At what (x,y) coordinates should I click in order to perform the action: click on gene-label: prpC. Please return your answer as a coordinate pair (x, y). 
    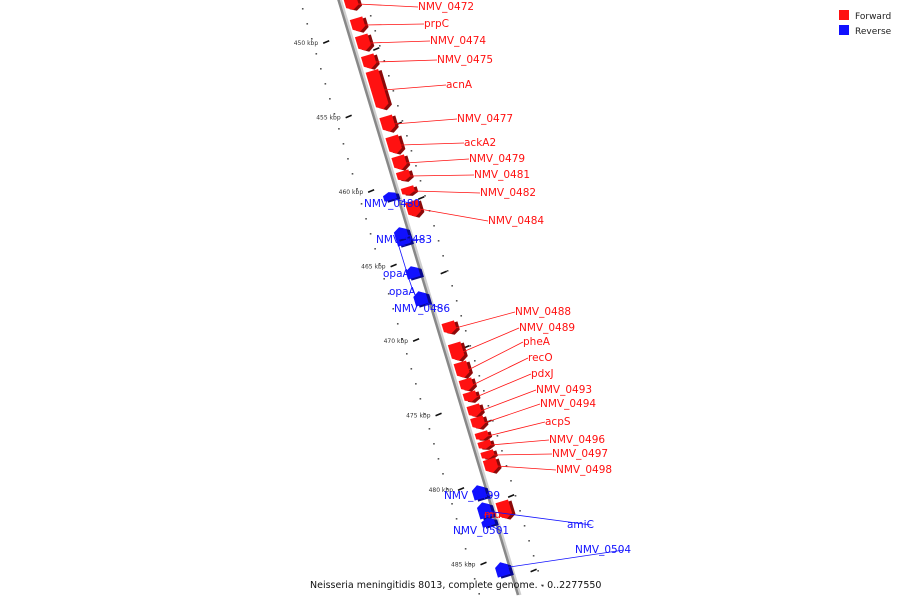
    Looking at the image, I should click on (436, 24).